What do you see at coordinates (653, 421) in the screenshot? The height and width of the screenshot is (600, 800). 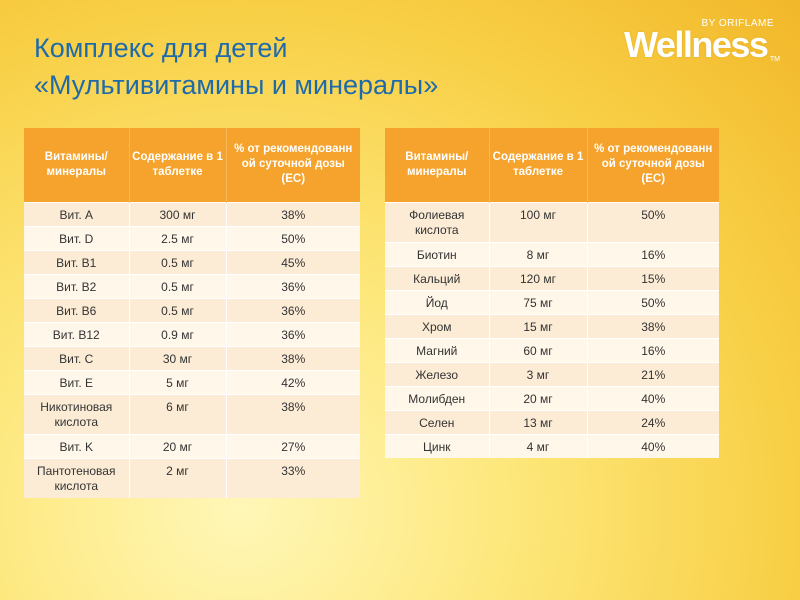 I see `cell-percent: 24%` at bounding box center [653, 421].